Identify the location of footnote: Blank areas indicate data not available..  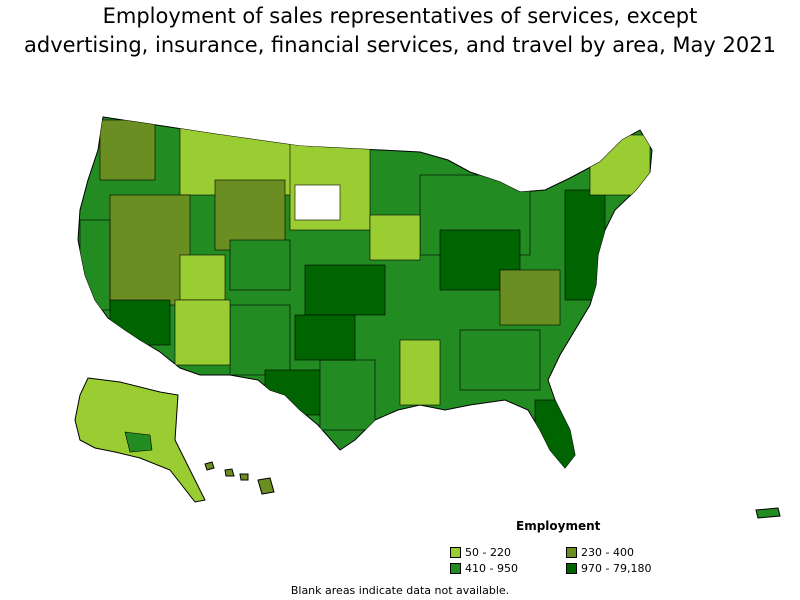
(400, 590).